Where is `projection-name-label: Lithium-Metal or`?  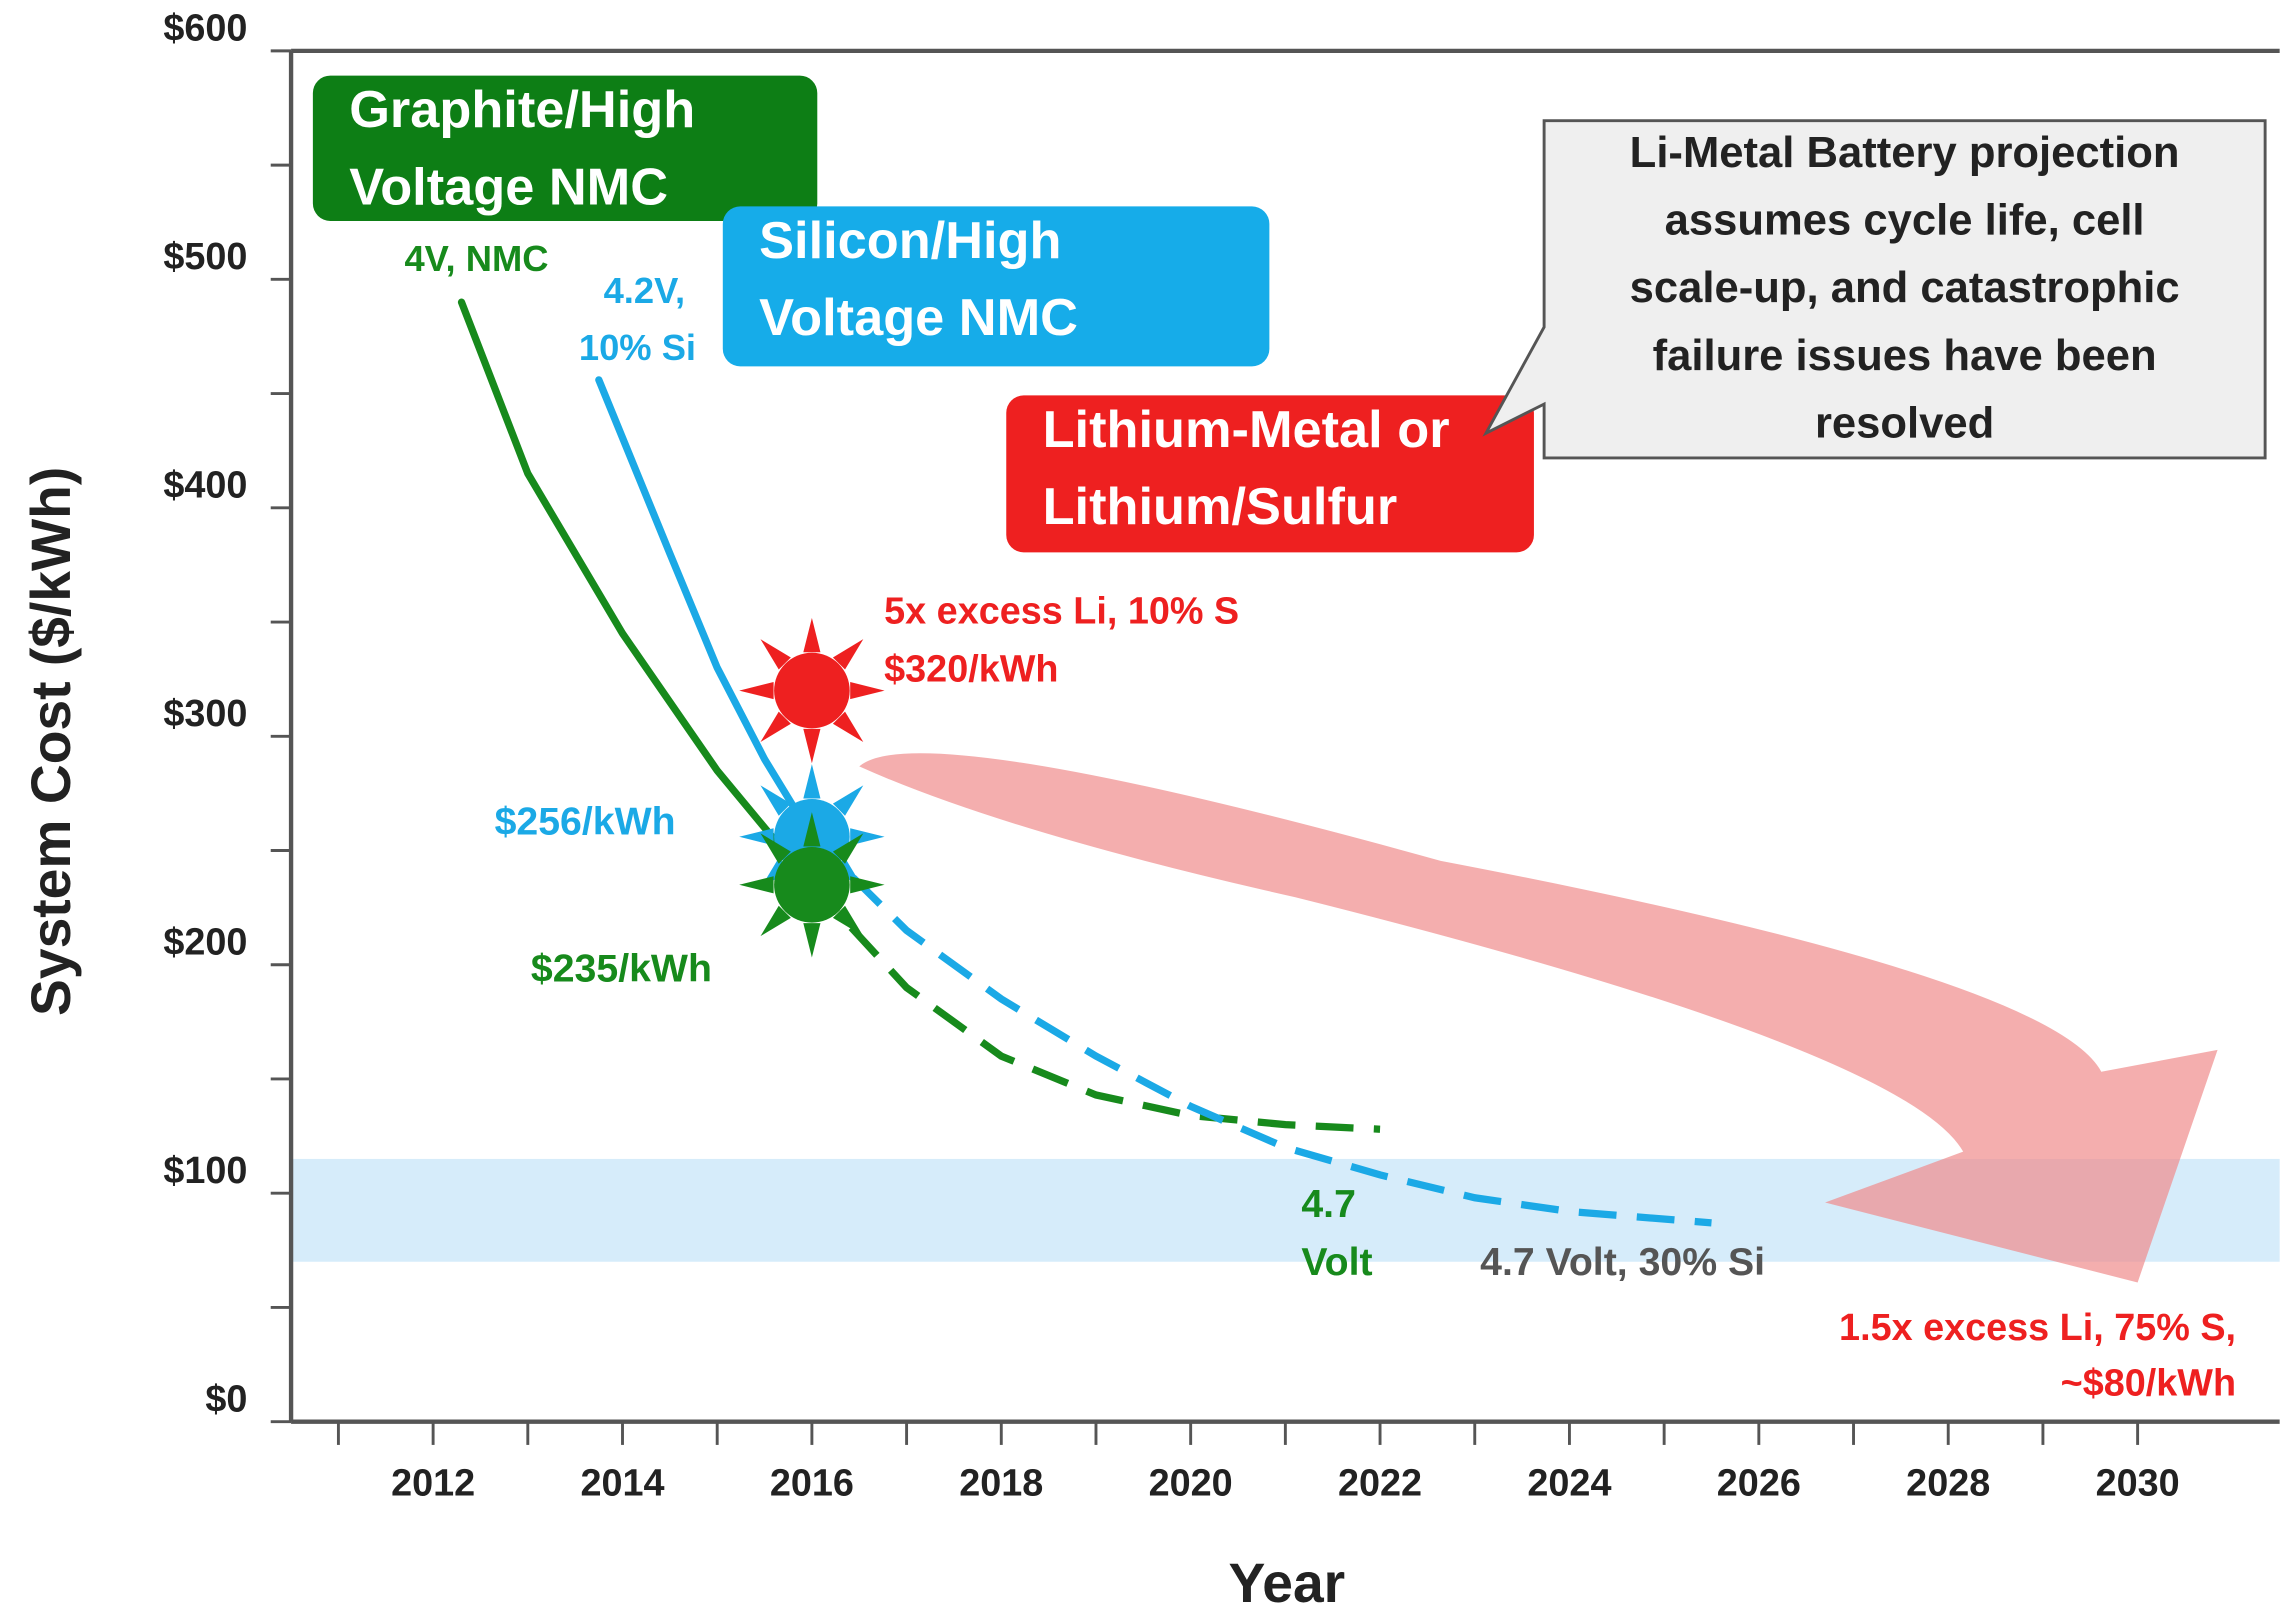
projection-name-label: Lithium-Metal or is located at coordinates (1246, 430).